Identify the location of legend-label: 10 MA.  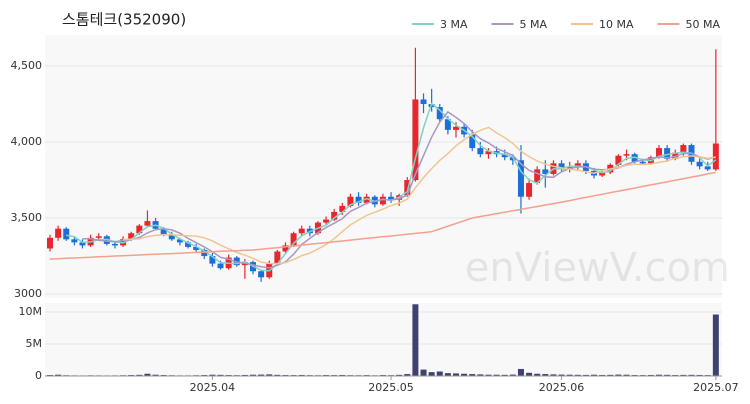
(616, 24).